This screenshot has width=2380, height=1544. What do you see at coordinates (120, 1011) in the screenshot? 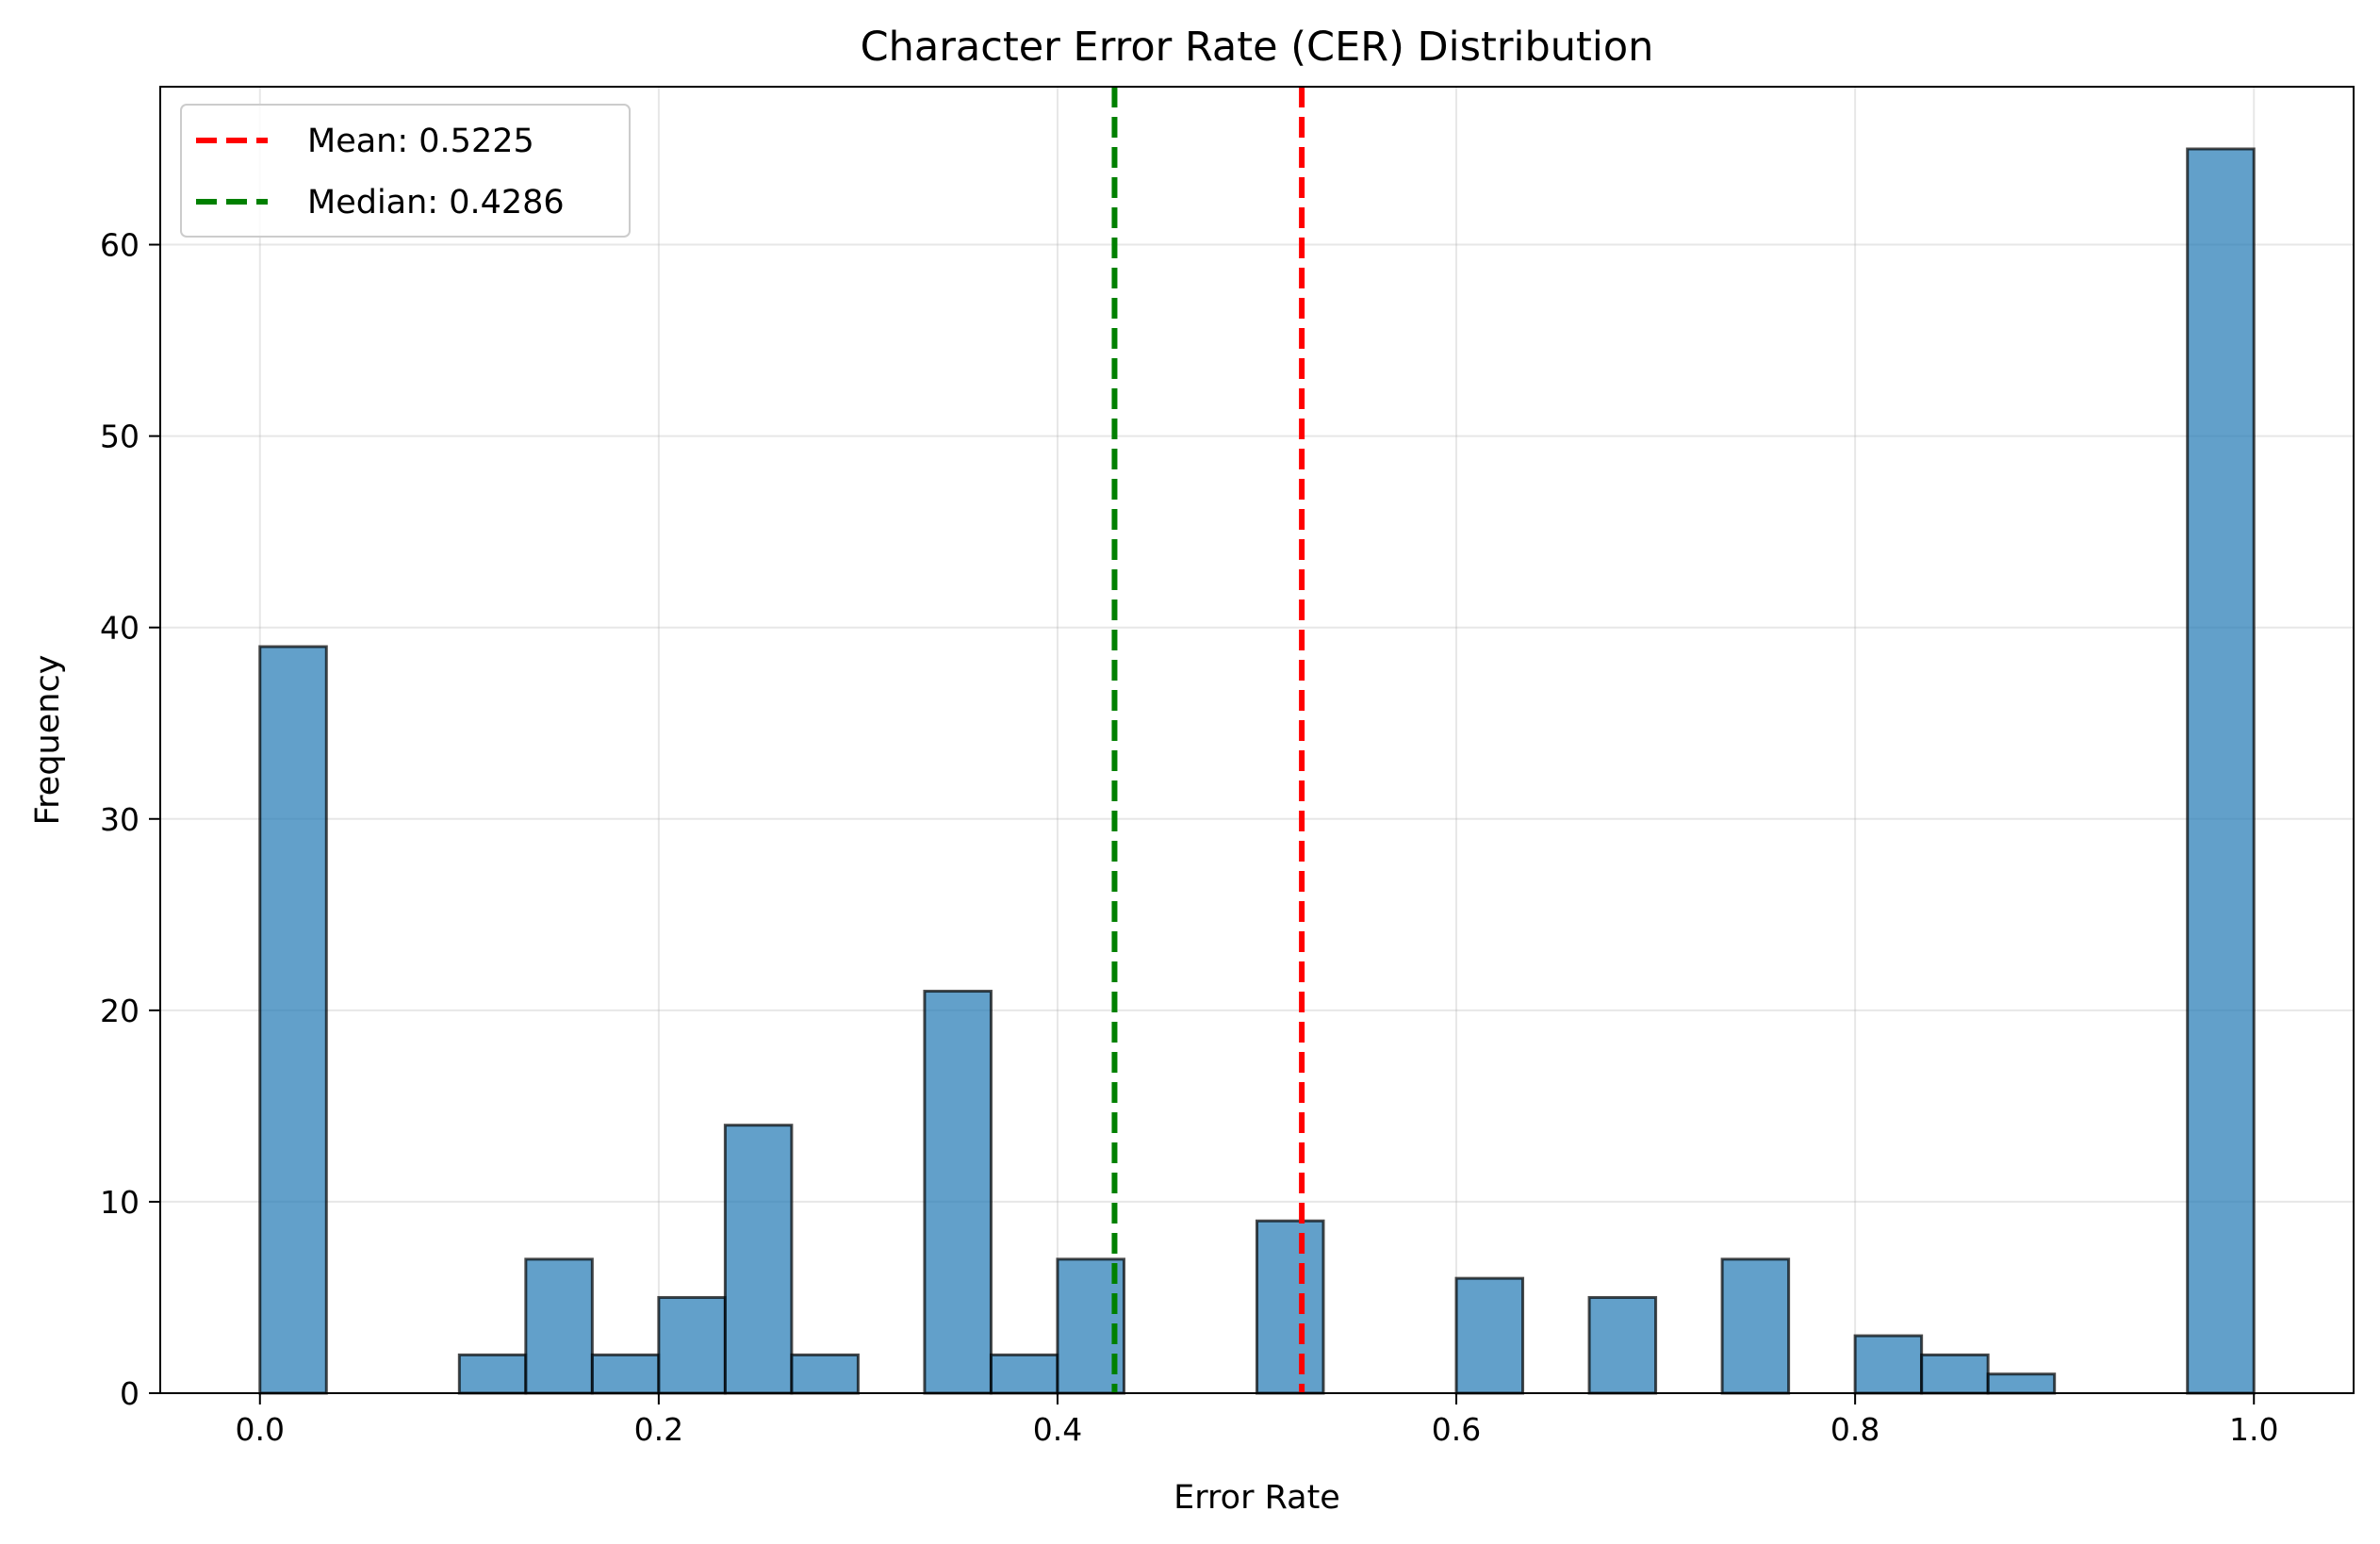
I see `y-tick-label: 20` at bounding box center [120, 1011].